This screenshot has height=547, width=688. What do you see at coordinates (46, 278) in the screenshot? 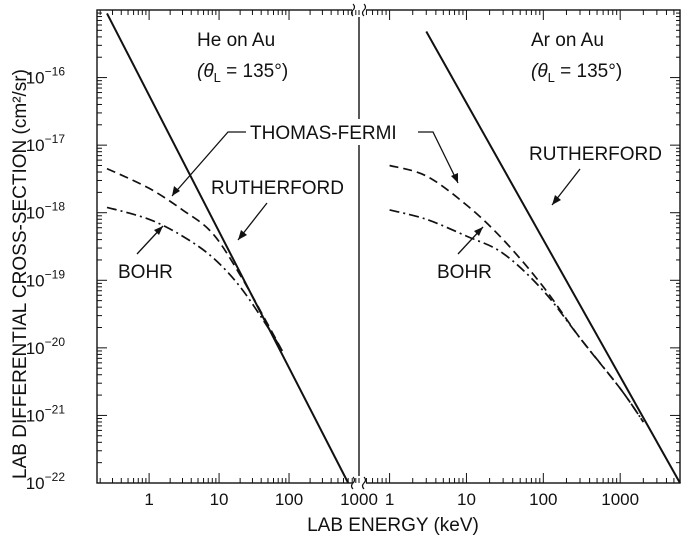
I see `y-tick-label: 10−19` at bounding box center [46, 278].